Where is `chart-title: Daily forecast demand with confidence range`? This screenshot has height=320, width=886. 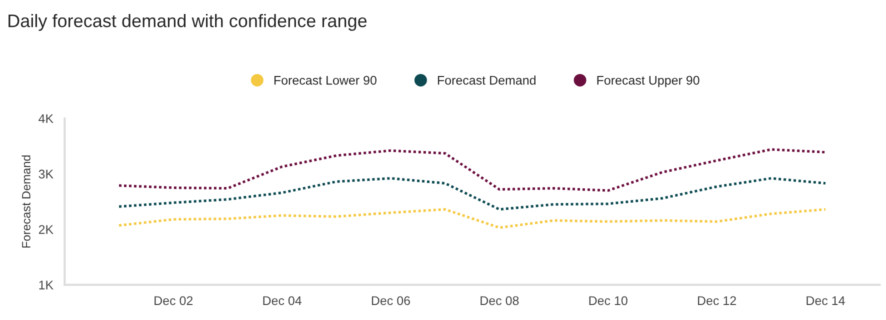 chart-title: Daily forecast demand with confidence range is located at coordinates (187, 22).